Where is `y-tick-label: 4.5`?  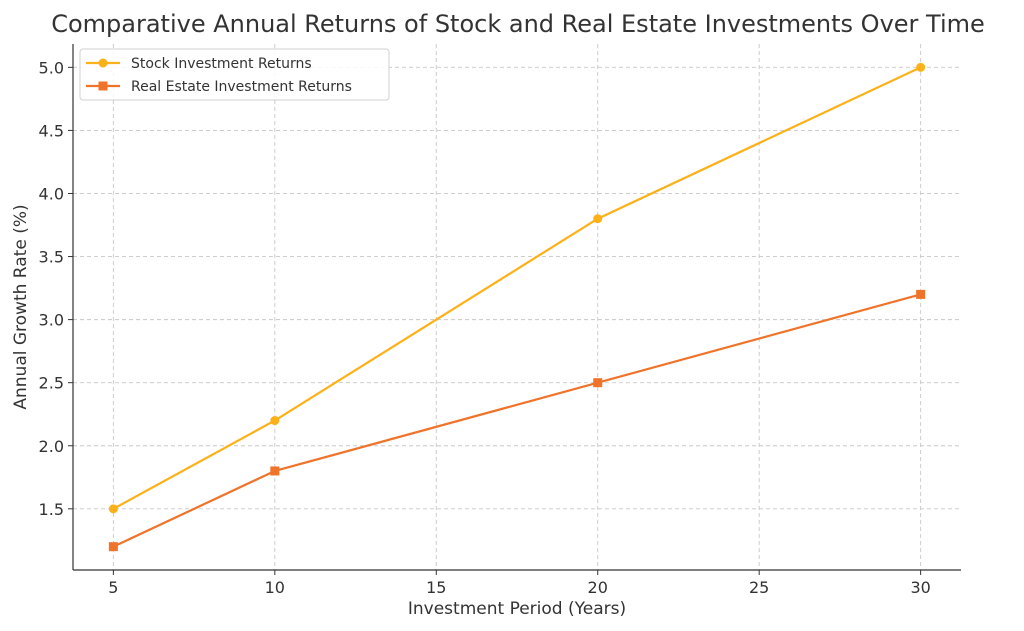 y-tick-label: 4.5 is located at coordinates (51, 130).